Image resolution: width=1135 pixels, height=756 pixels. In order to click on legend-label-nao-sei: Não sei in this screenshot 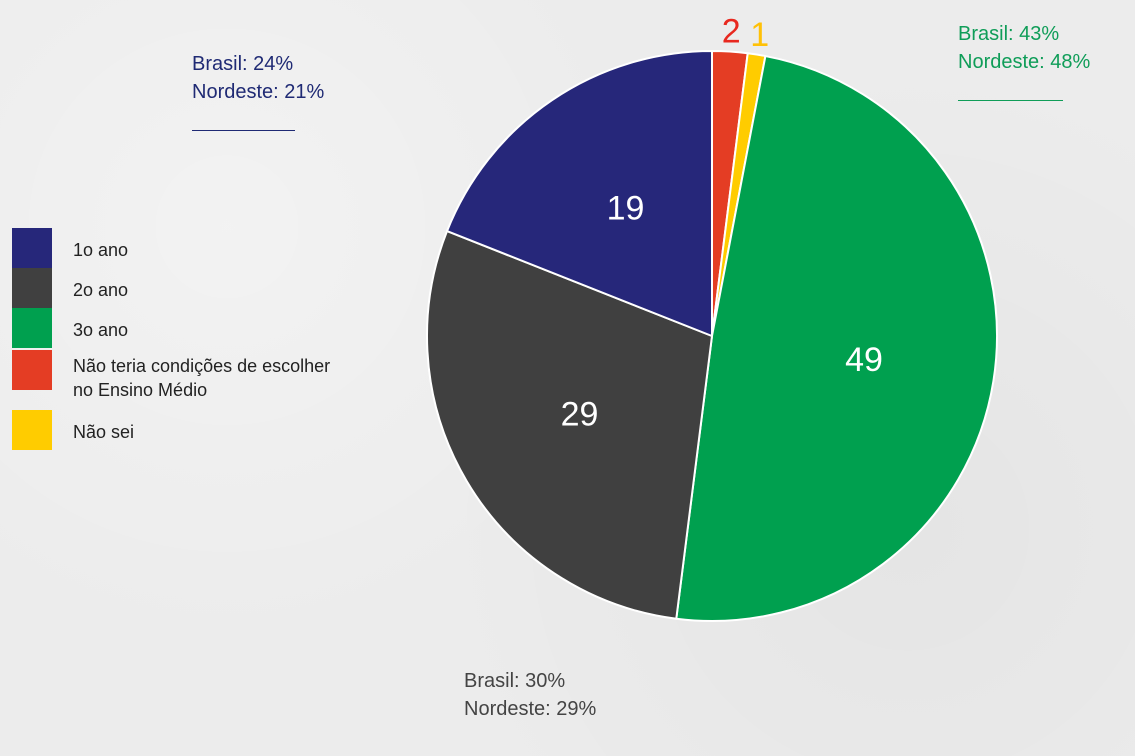, I will do `click(104, 432)`.